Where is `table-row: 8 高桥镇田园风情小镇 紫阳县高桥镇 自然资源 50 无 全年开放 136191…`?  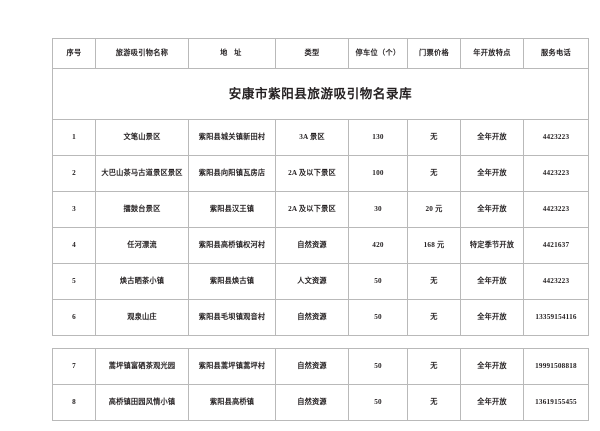 table-row: 8 高桥镇田园风情小镇 紫阳县高桥镇 自然资源 50 无 全年开放 136191… is located at coordinates (320, 402).